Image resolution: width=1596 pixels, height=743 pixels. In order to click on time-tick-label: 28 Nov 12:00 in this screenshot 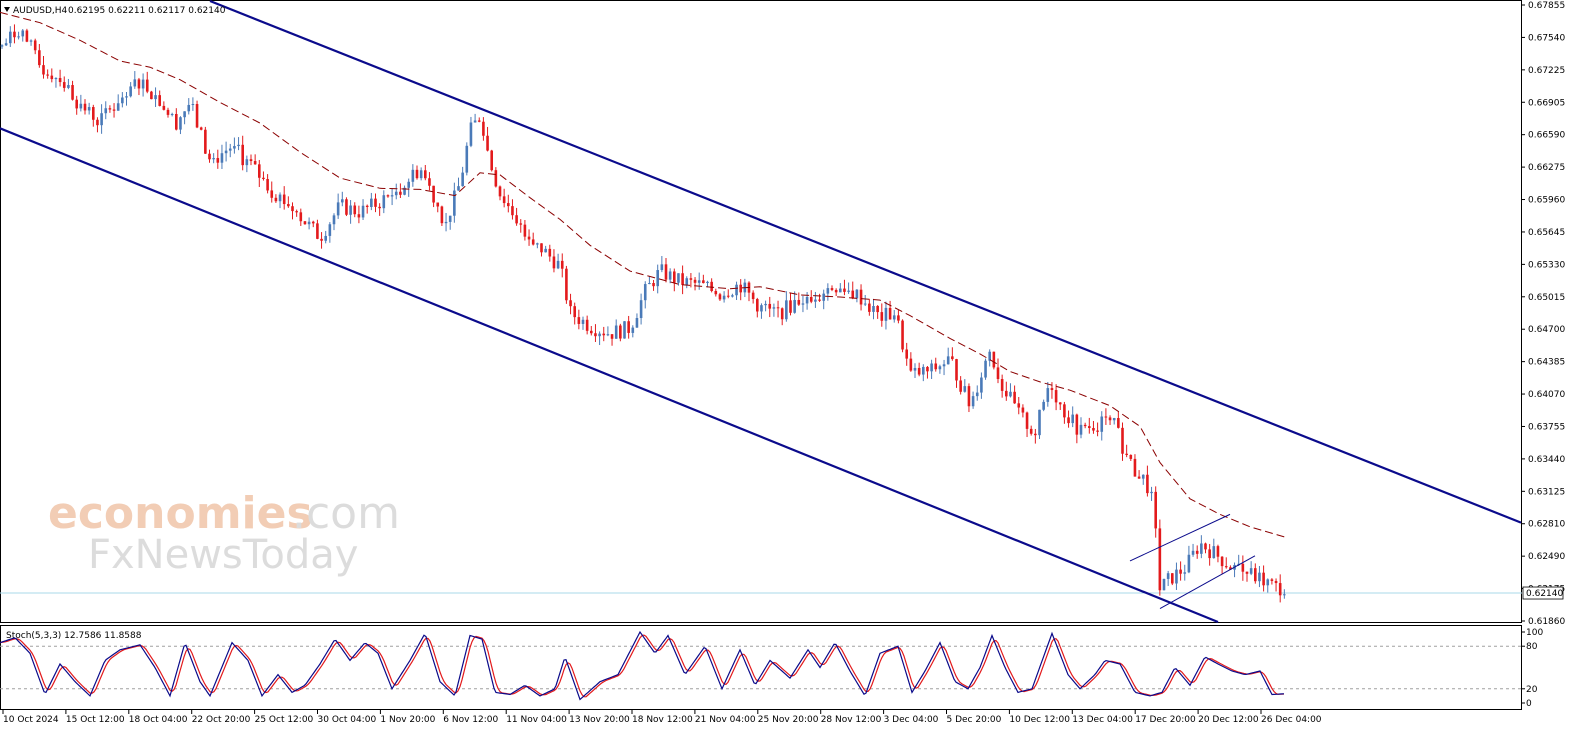, I will do `click(851, 720)`.